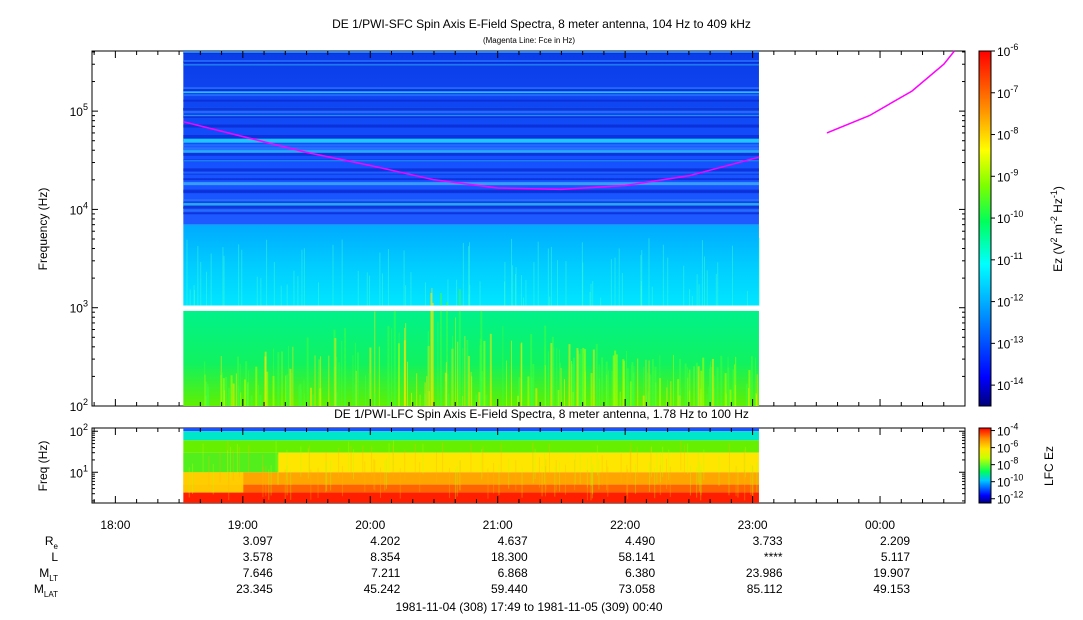 The height and width of the screenshot is (620, 1083). I want to click on ephemeris-value: 23.986, so click(764, 573).